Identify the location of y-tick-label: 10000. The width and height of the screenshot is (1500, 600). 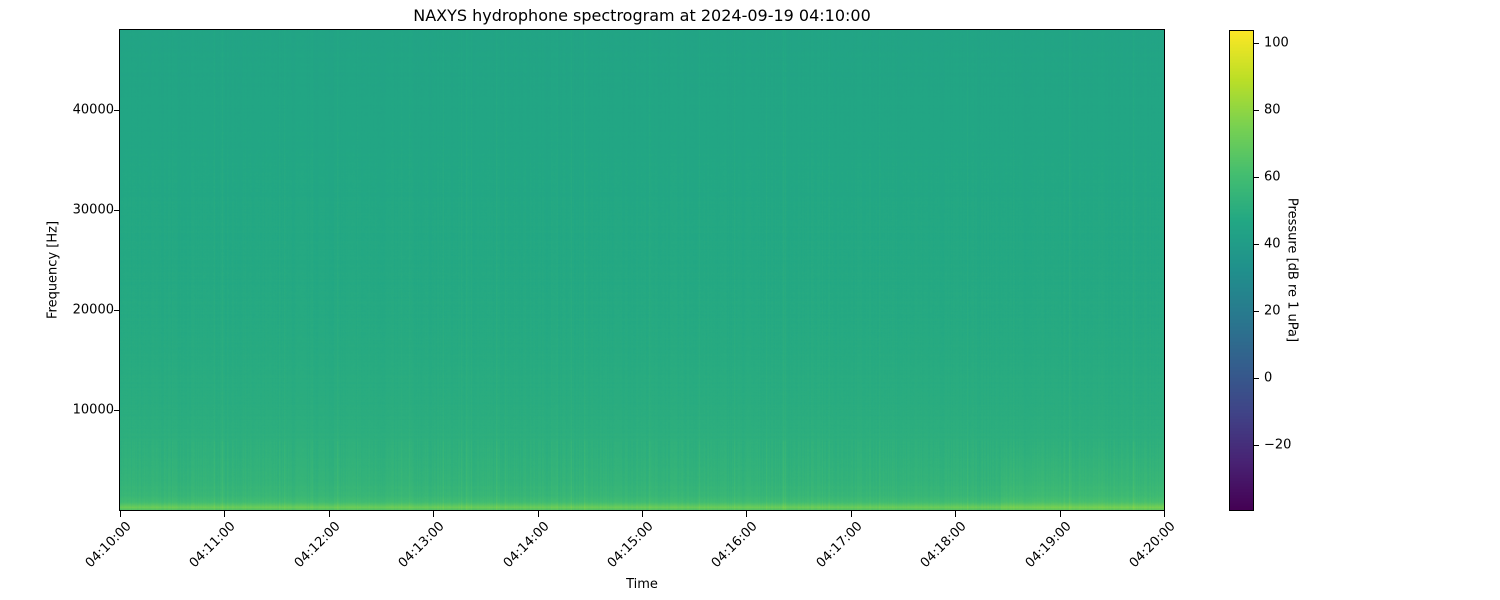
(93, 410).